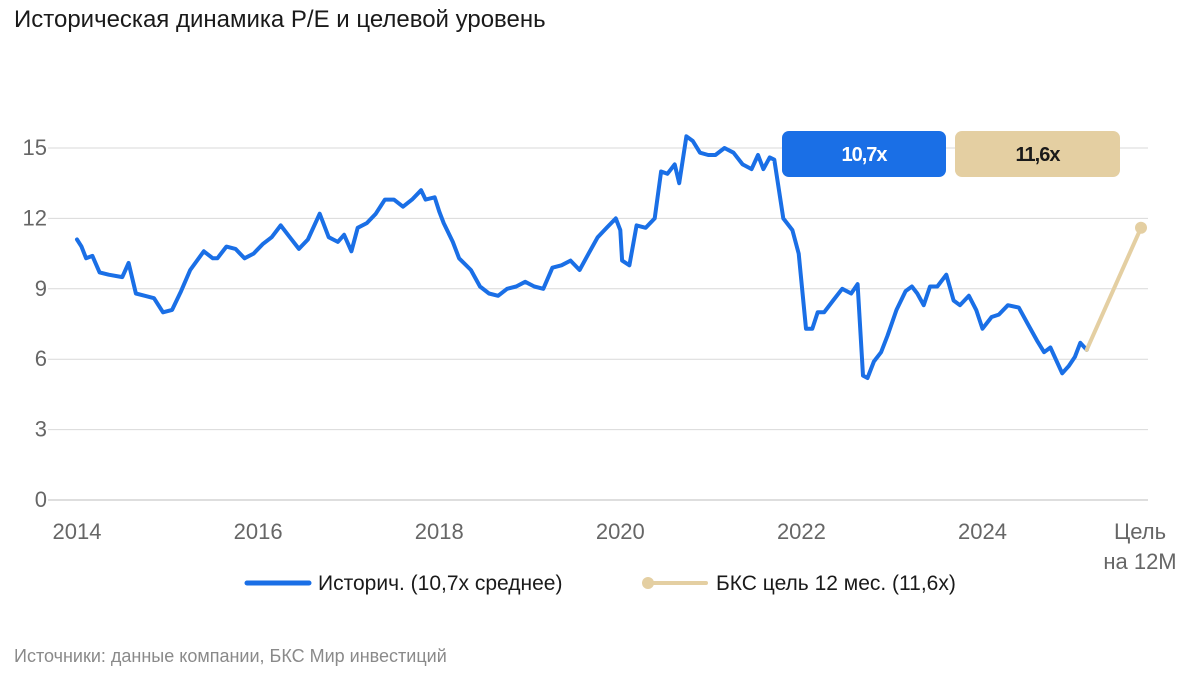 This screenshot has width=1200, height=677. I want to click on y-tick-label: 6, so click(41, 358).